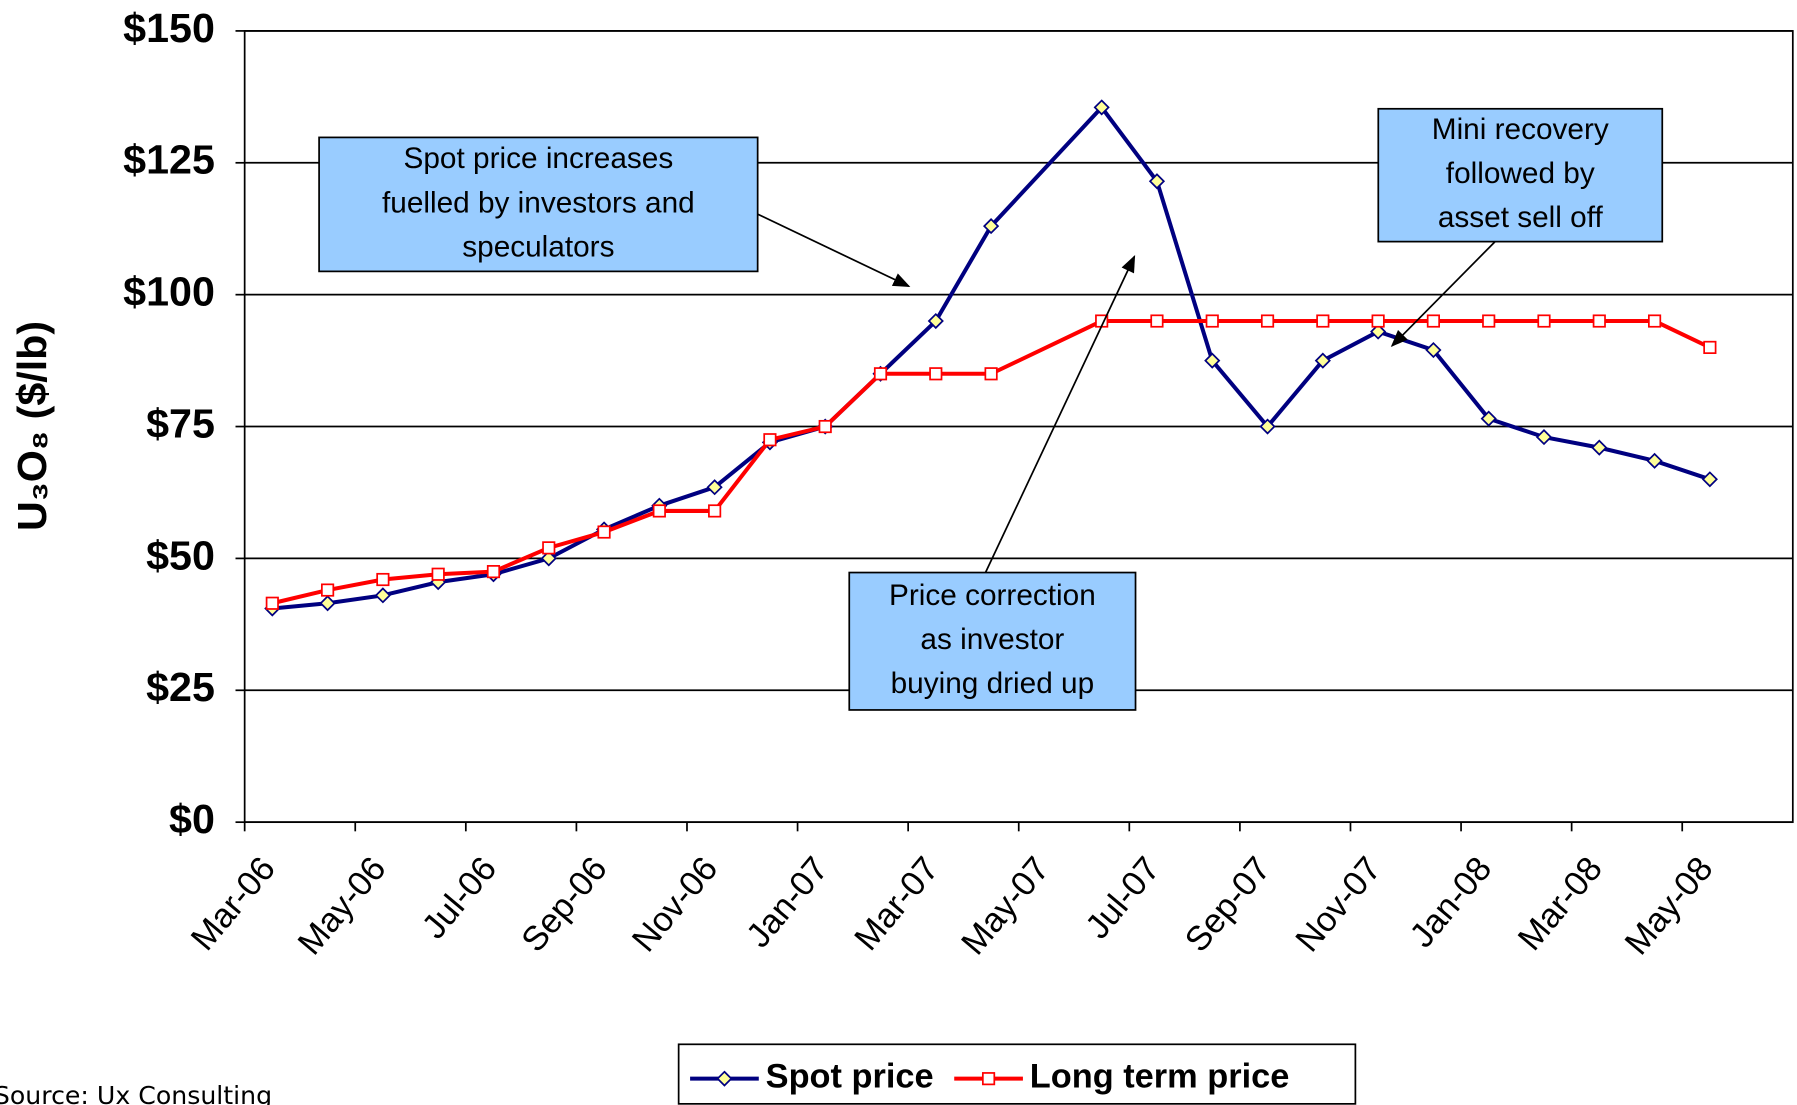  What do you see at coordinates (1669, 906) in the screenshot?
I see `x-tick-label: May-08` at bounding box center [1669, 906].